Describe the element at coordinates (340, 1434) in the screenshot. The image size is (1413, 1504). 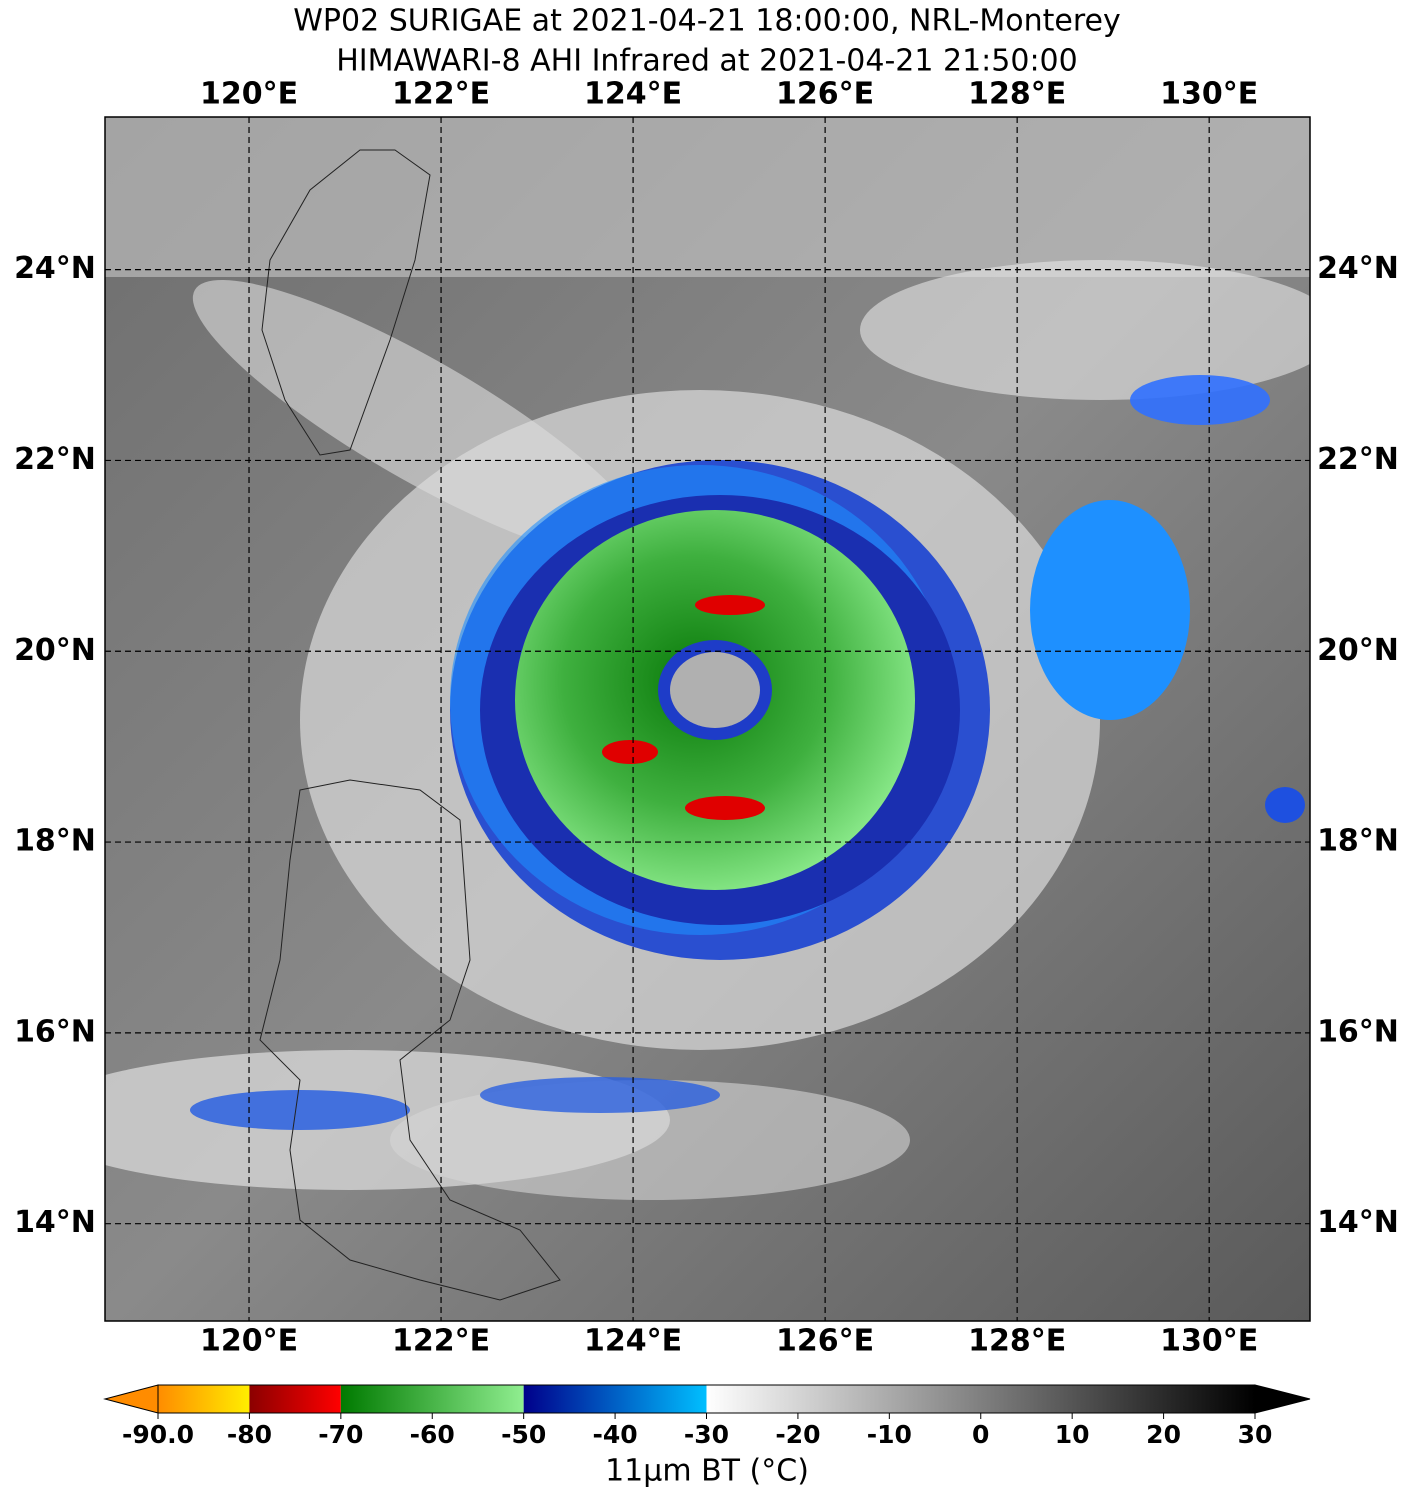
I see `colorbar-tick-label: -70` at that location.